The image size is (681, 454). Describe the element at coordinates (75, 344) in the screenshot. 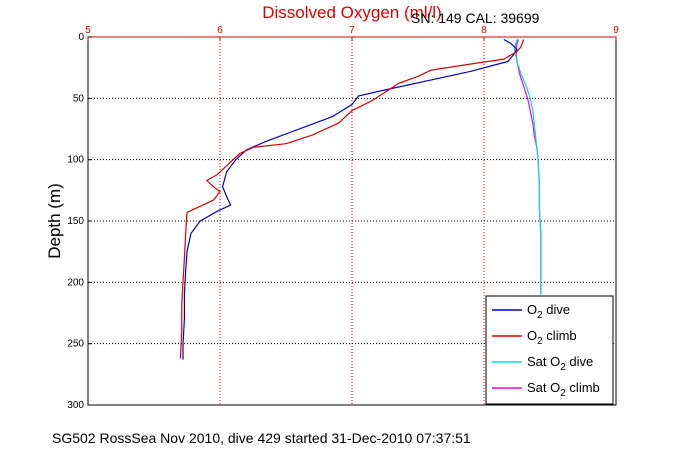

I see `y-tick-label: 250` at that location.